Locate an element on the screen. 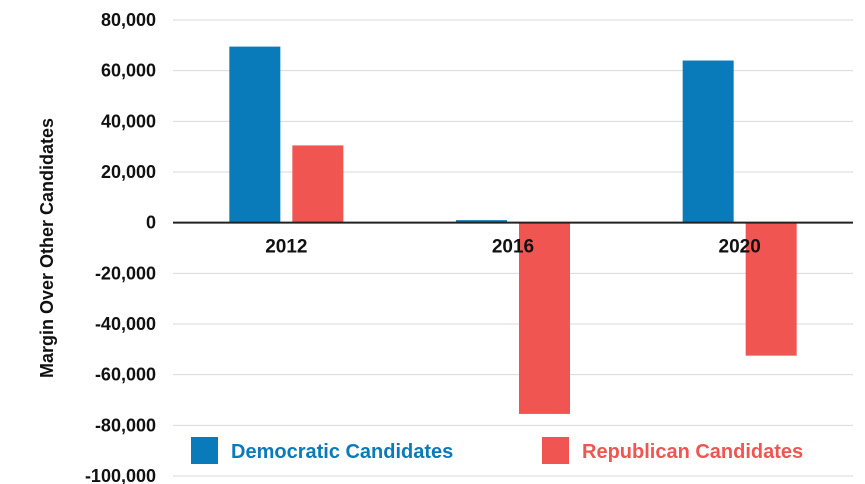 The image size is (865, 484). y-tick-label: -80,000 is located at coordinates (125, 425).